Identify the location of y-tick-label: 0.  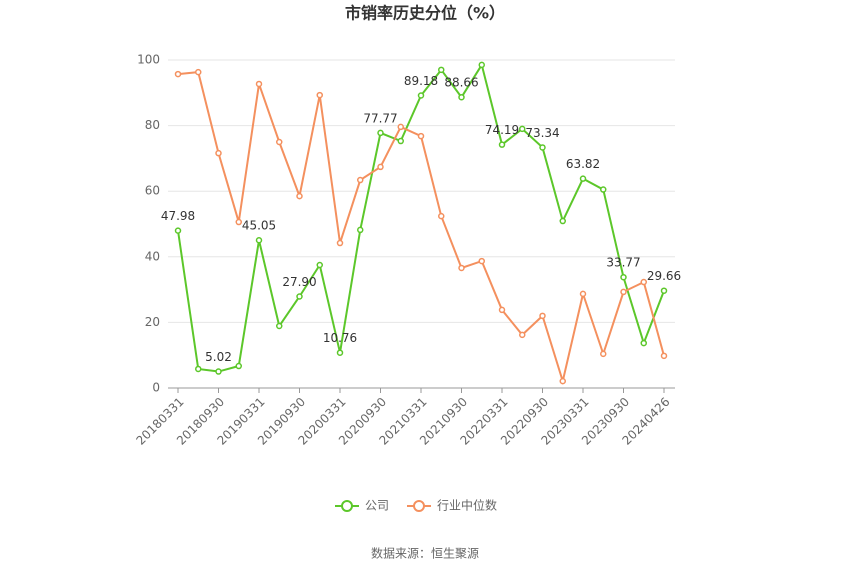
(156, 388).